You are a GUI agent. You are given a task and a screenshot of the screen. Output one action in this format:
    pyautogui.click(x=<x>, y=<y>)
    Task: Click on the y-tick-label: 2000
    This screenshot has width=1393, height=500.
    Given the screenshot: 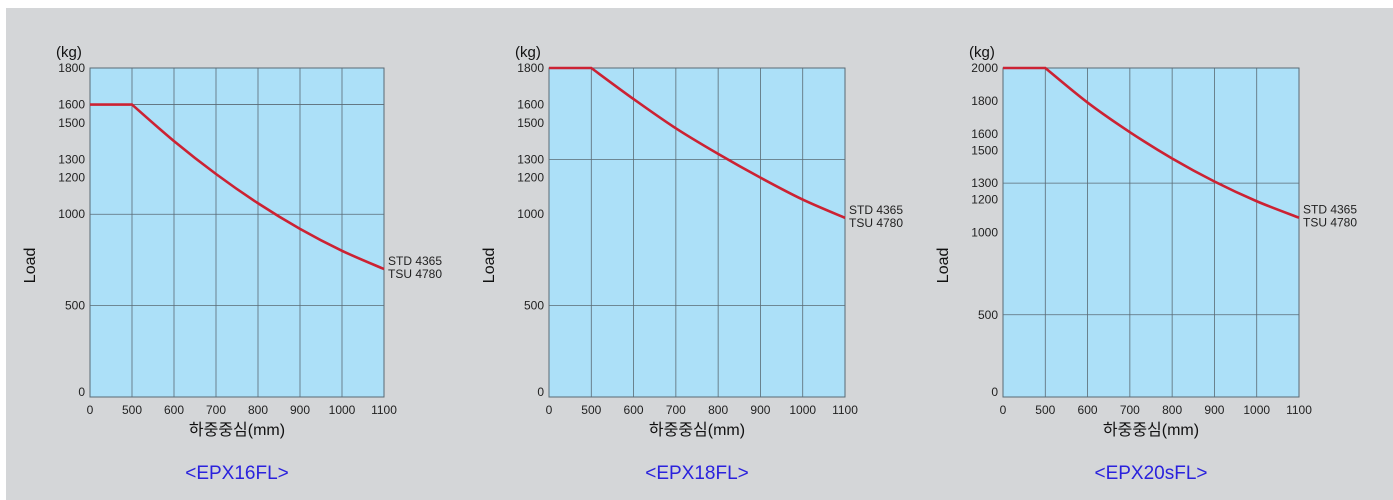 What is the action you would take?
    pyautogui.click(x=984, y=68)
    